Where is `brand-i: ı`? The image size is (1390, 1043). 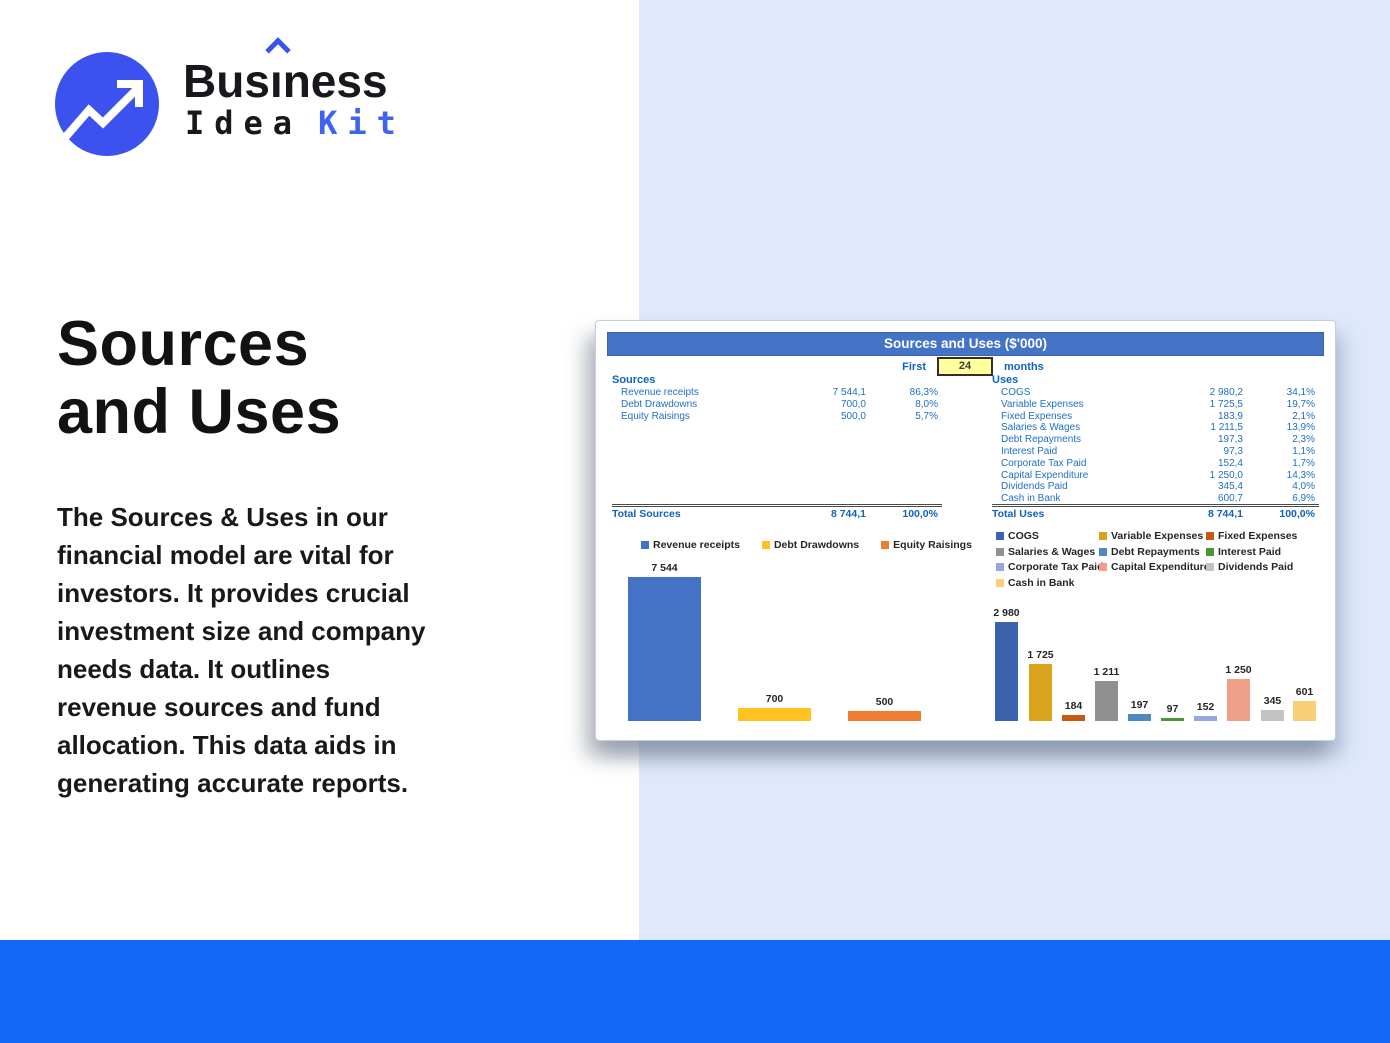
brand-i: ı is located at coordinates (278, 72).